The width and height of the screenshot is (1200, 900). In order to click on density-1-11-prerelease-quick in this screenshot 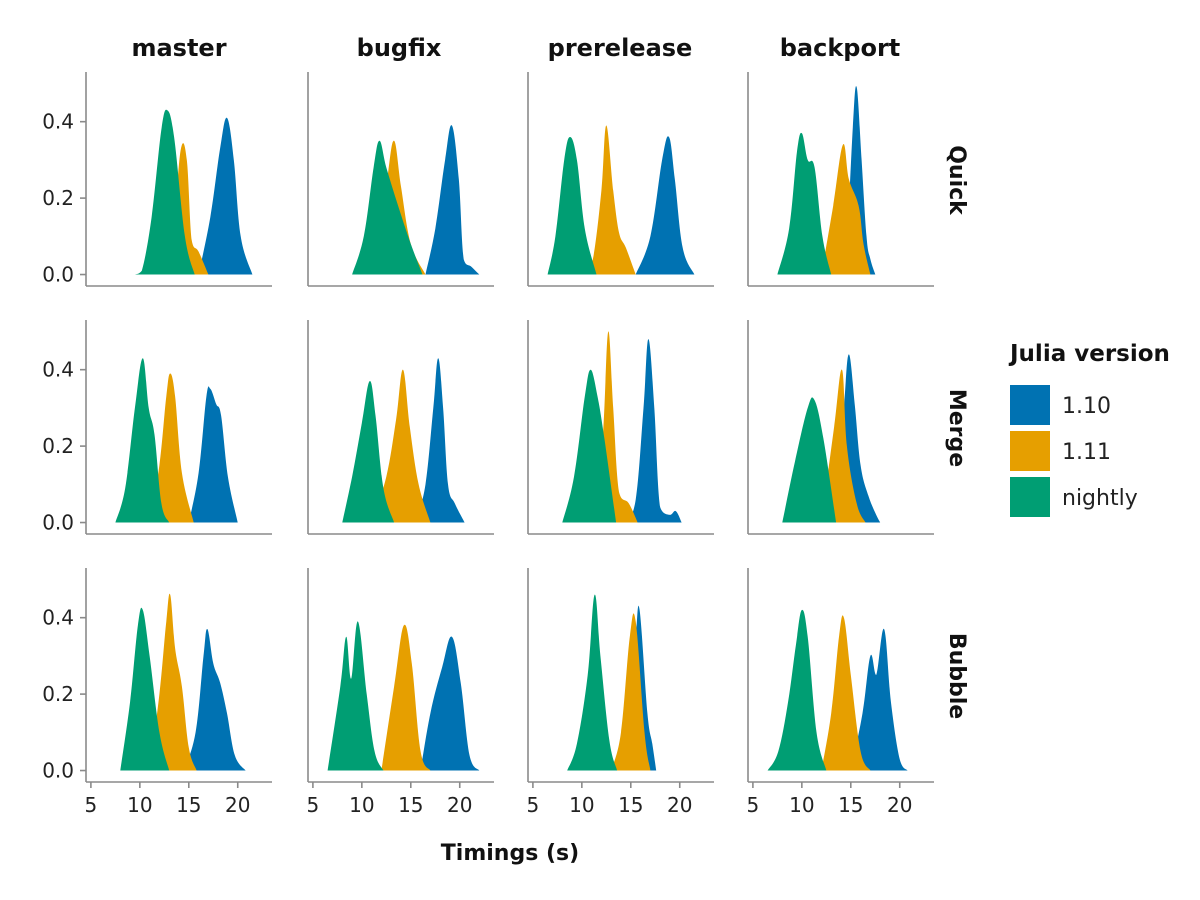, I will do `click(611, 200)`.